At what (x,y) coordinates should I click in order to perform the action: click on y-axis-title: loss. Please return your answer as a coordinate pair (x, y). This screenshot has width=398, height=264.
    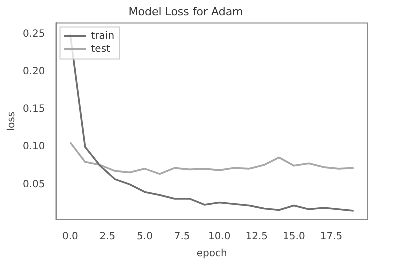
    Looking at the image, I should click on (12, 122).